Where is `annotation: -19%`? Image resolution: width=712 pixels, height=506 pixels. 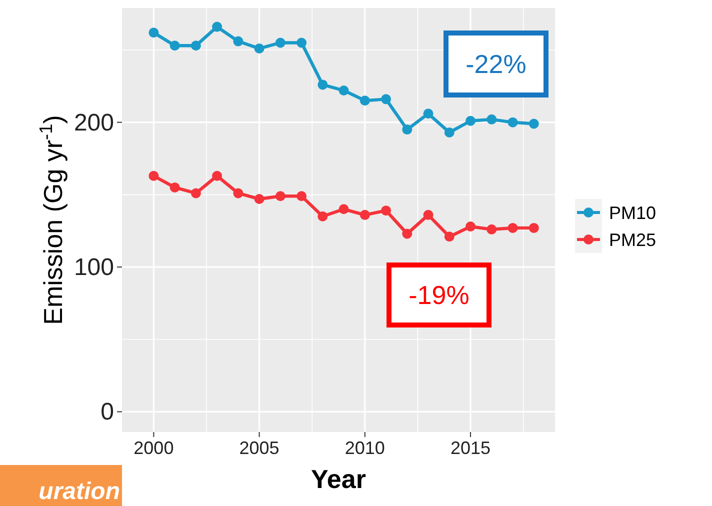
annotation: -19% is located at coordinates (439, 295).